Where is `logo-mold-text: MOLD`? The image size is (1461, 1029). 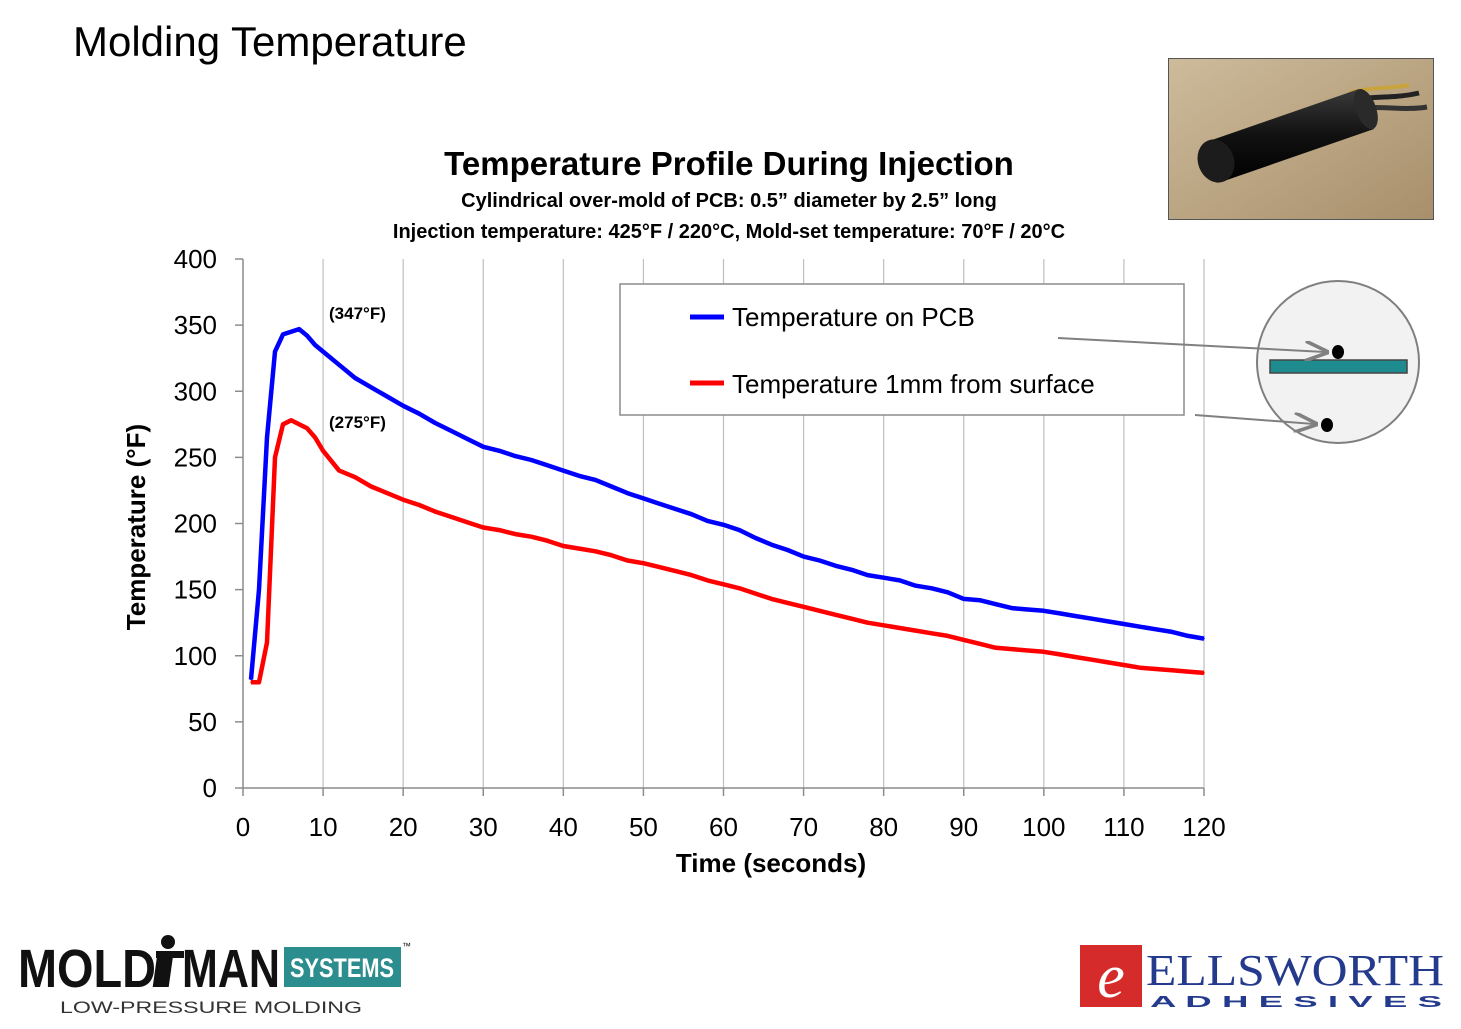
logo-mold-text: MOLD is located at coordinates (87, 969).